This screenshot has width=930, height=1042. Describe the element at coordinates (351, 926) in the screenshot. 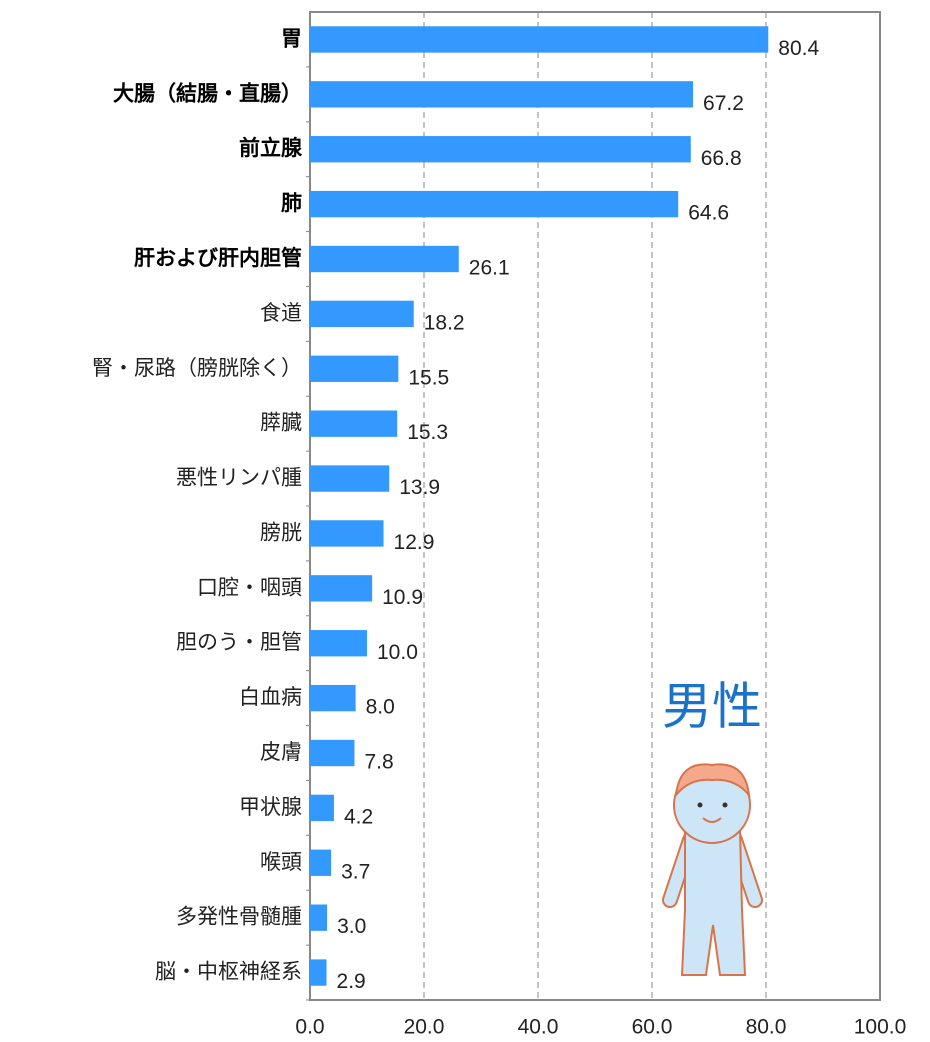

I see `value-label: 3.0` at that location.